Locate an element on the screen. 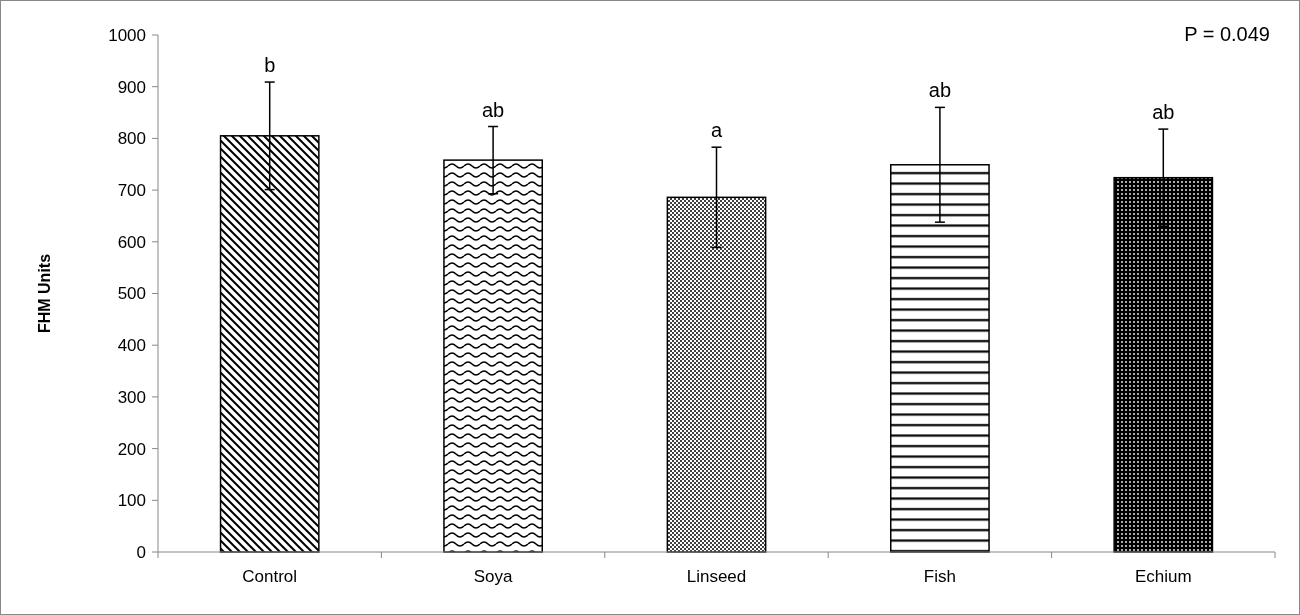 The image size is (1300, 615). y-tick-label: 0 is located at coordinates (141, 552).